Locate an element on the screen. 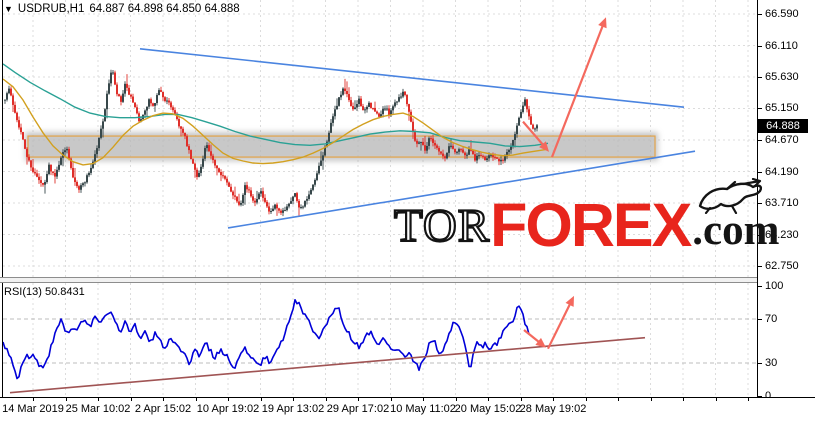  forecast-arrows-layer is located at coordinates (564, 87).